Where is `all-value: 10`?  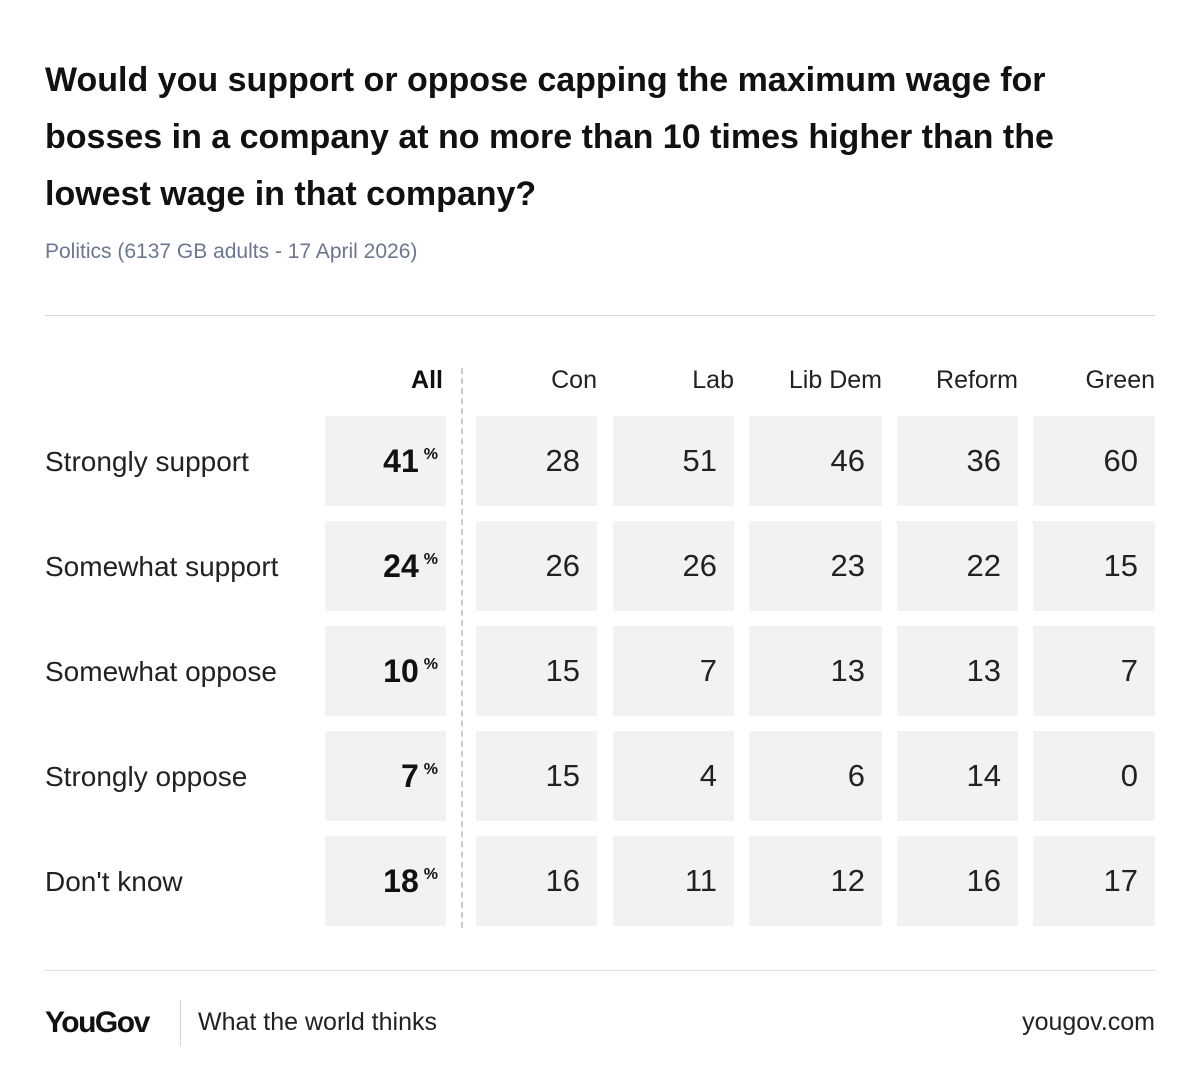 all-value: 10 is located at coordinates (401, 670).